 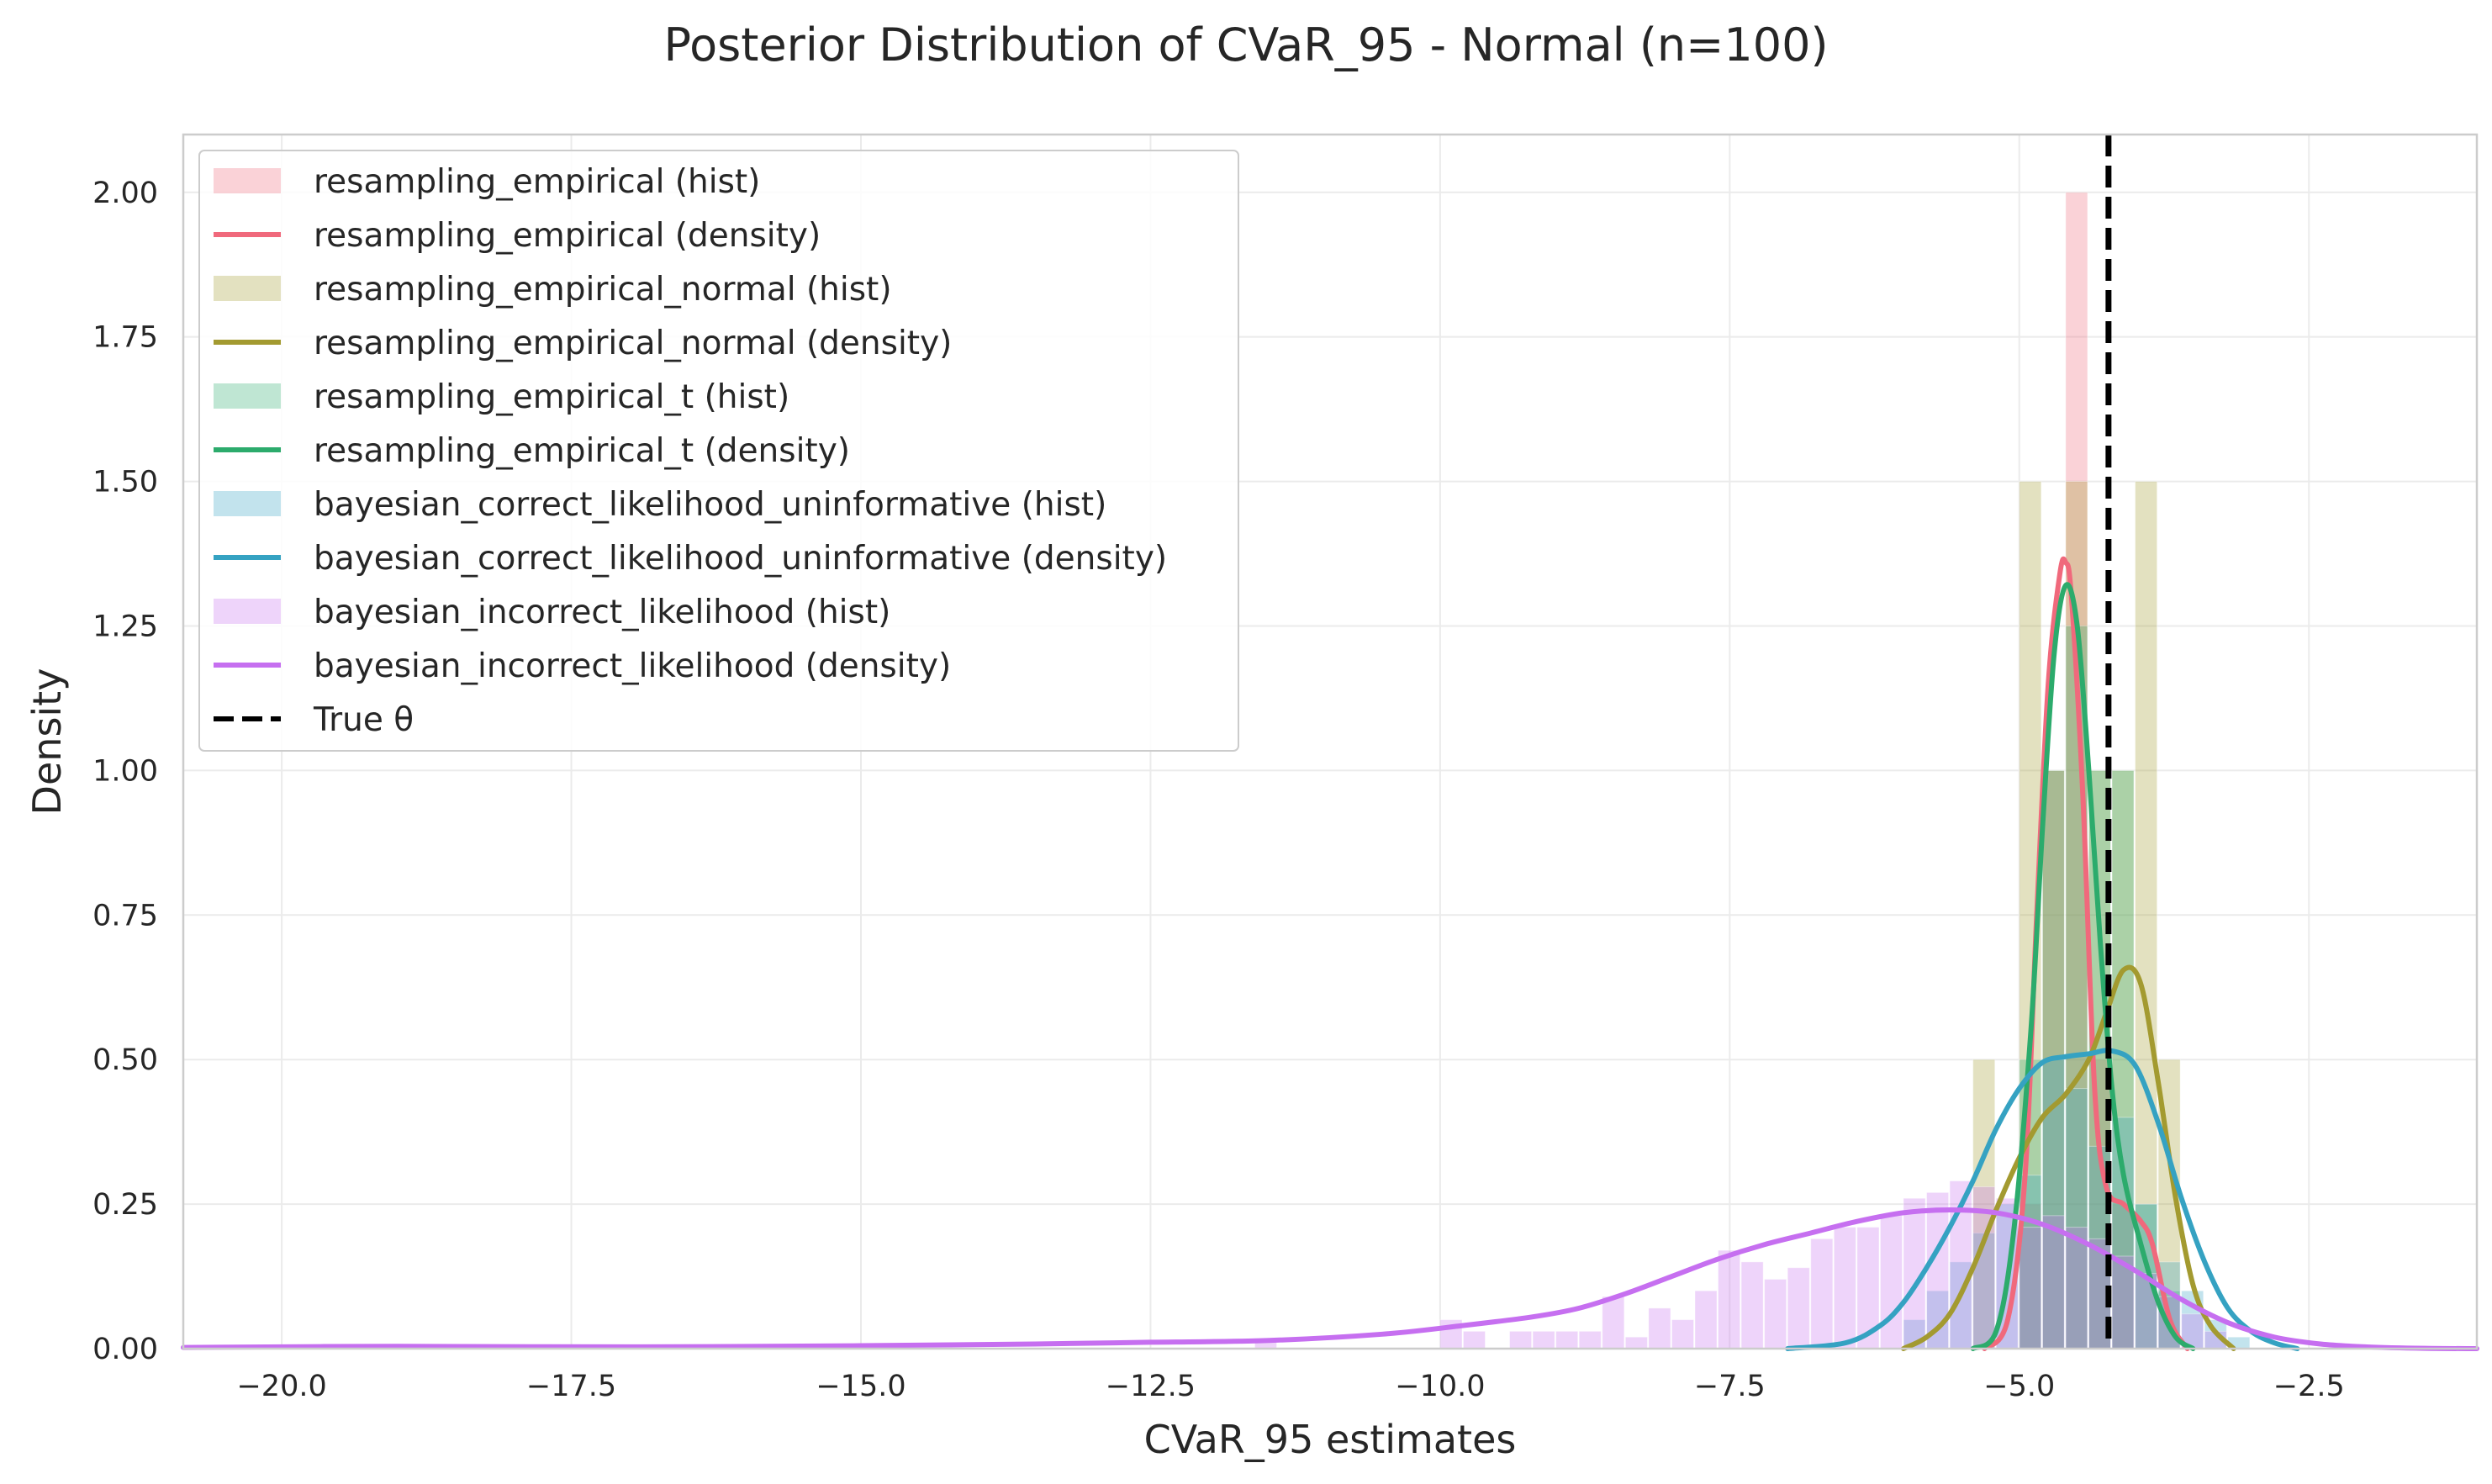 What do you see at coordinates (603, 290) in the screenshot?
I see `legend-label: resampling_empirical_normal (hist)` at bounding box center [603, 290].